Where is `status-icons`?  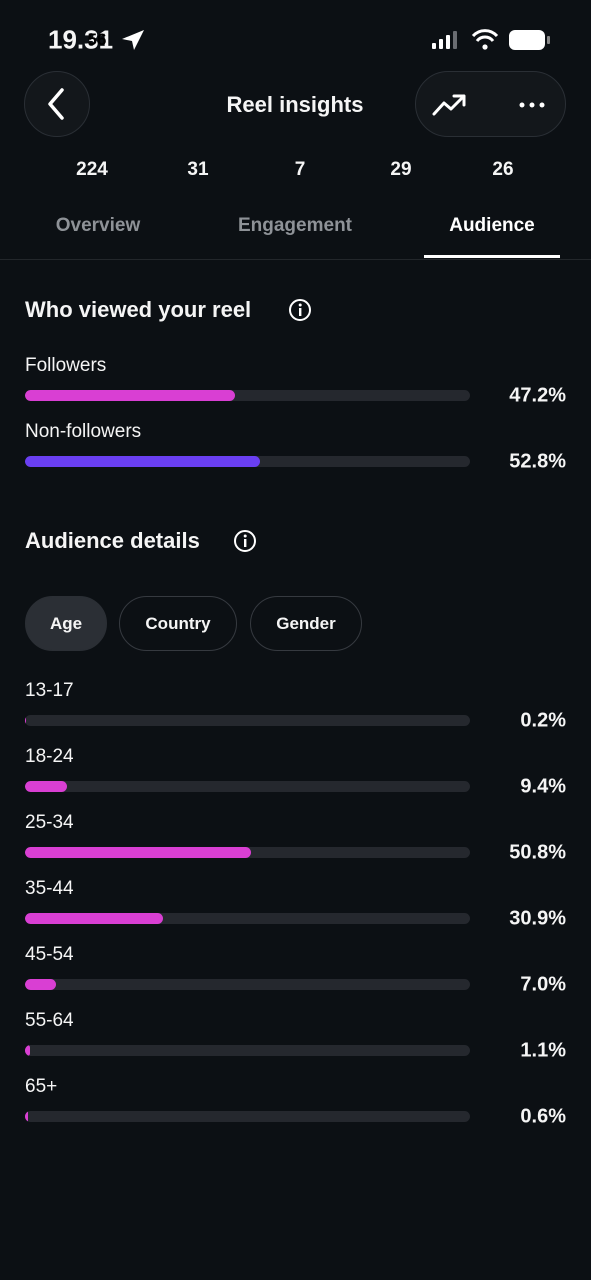 status-icons is located at coordinates (491, 39).